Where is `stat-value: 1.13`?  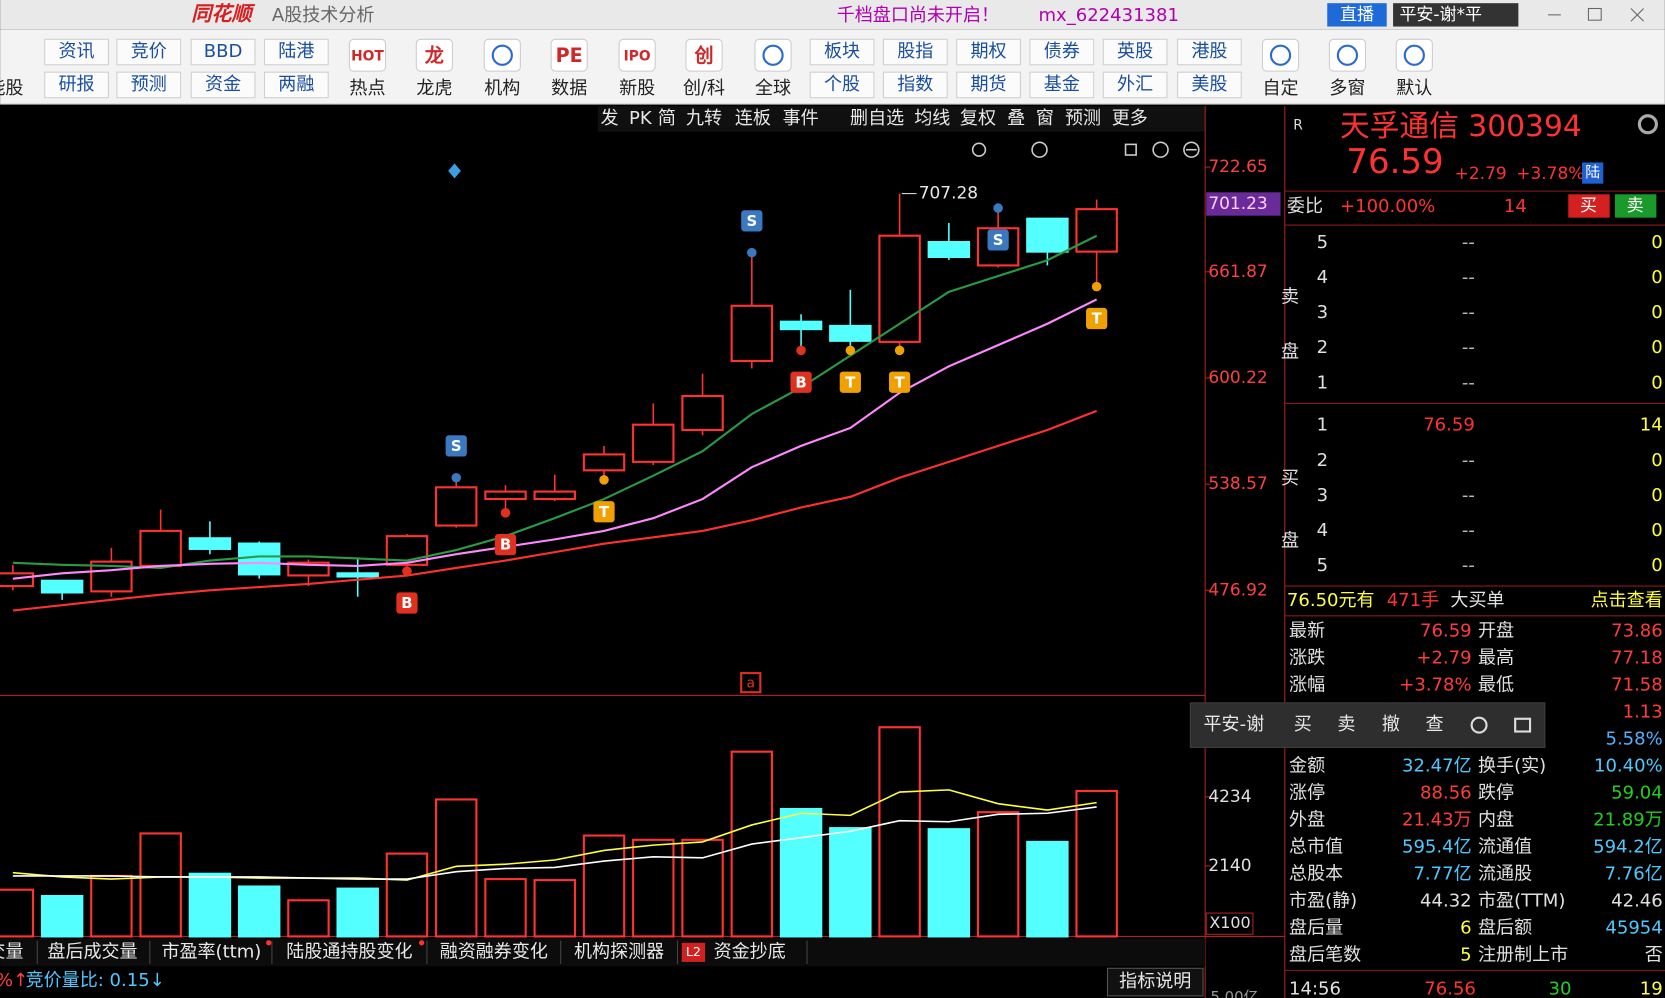
stat-value: 1.13 is located at coordinates (1643, 712).